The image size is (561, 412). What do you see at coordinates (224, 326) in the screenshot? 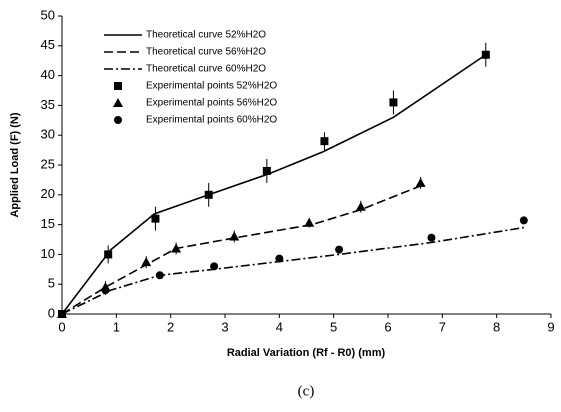
I see `x-tick-label: 3` at bounding box center [224, 326].